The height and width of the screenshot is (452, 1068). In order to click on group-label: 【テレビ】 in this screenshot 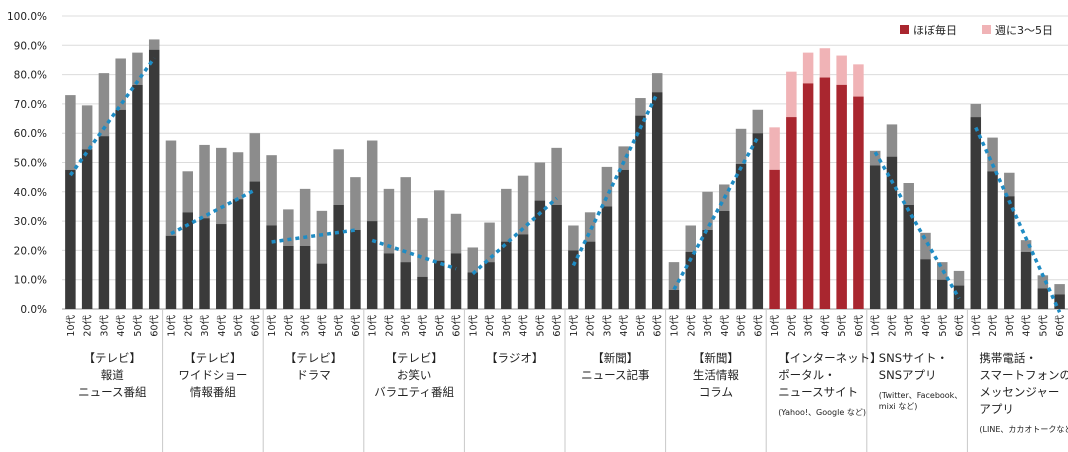, I will do `click(213, 358)`.